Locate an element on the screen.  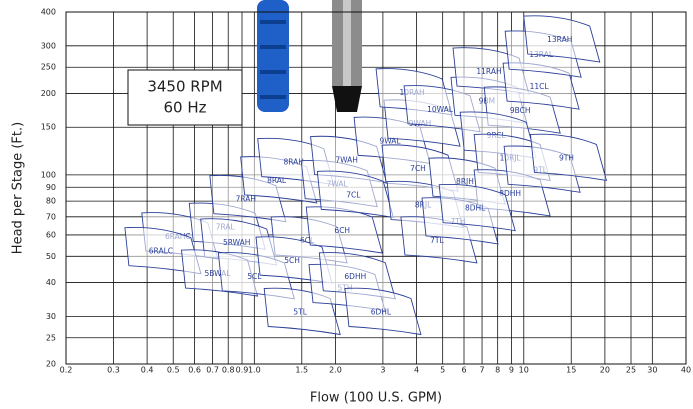
y-tick-label: 300 is located at coordinates (48, 45).